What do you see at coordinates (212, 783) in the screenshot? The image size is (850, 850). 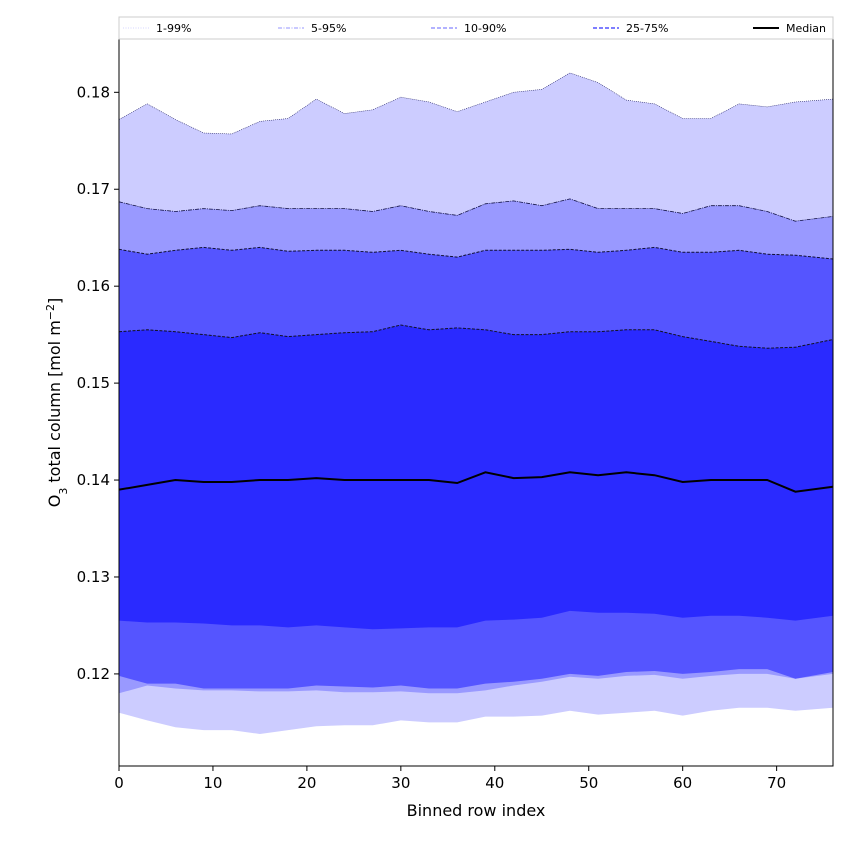 I see `x-tick-label: 10` at bounding box center [212, 783].